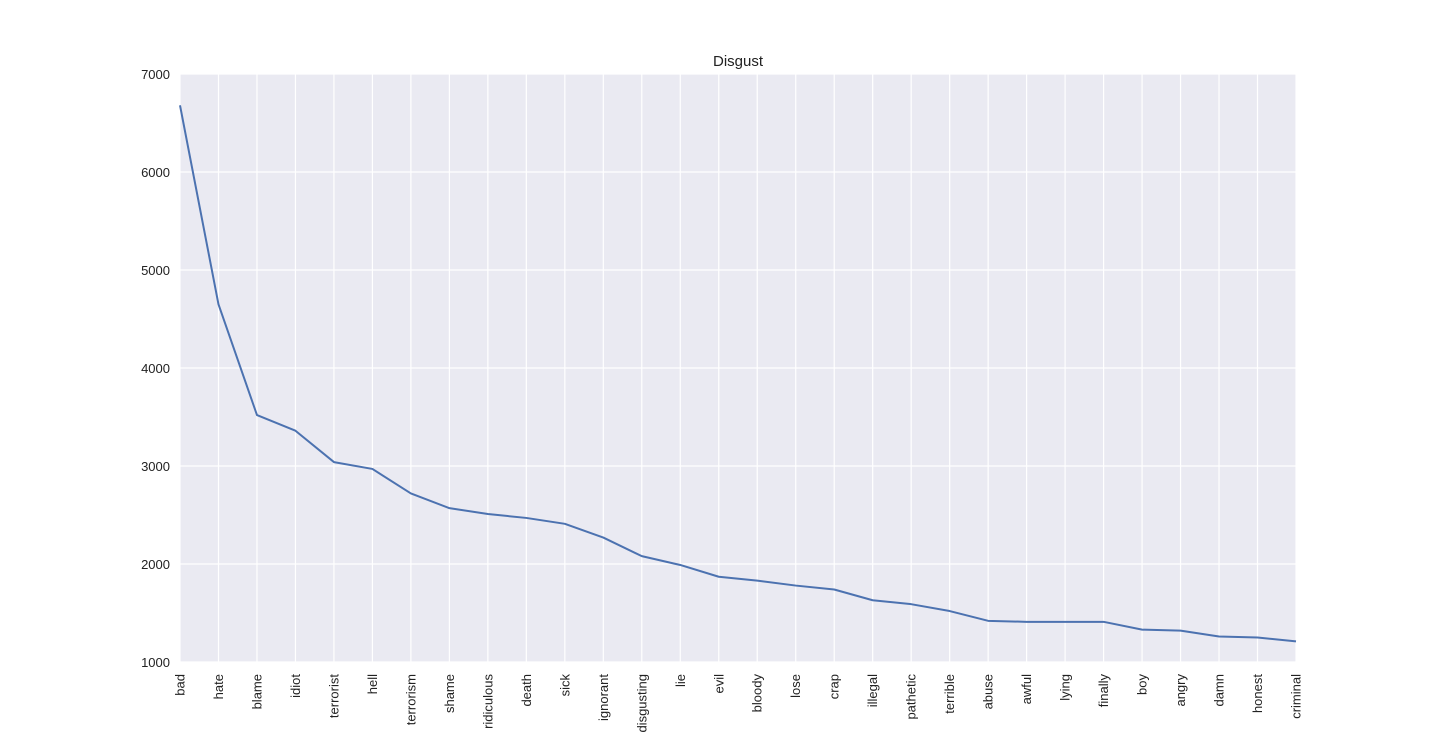  Describe the element at coordinates (155, 662) in the screenshot. I see `y-tick-label: 1000` at that location.